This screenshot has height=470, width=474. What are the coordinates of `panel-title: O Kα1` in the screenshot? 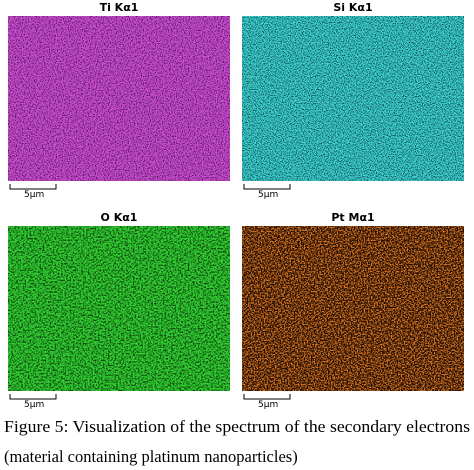 It's located at (119, 217).